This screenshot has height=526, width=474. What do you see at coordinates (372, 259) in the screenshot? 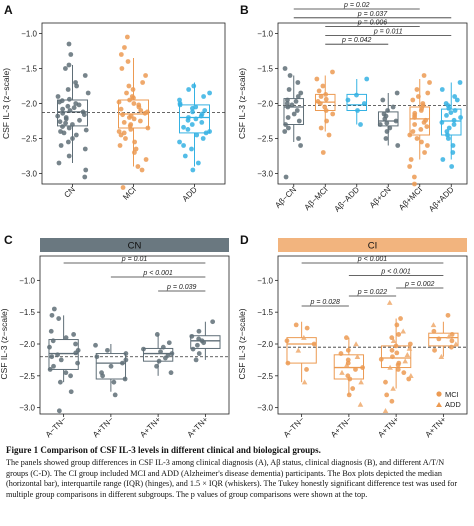
I see `bracket-label: p < 0.001` at bounding box center [372, 259].